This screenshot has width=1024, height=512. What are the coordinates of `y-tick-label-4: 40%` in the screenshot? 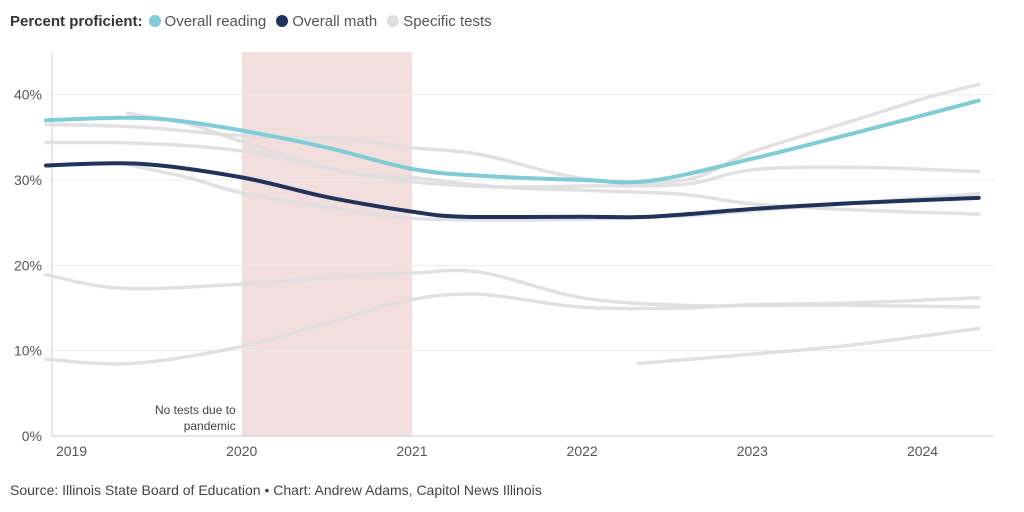 It's located at (28, 95).